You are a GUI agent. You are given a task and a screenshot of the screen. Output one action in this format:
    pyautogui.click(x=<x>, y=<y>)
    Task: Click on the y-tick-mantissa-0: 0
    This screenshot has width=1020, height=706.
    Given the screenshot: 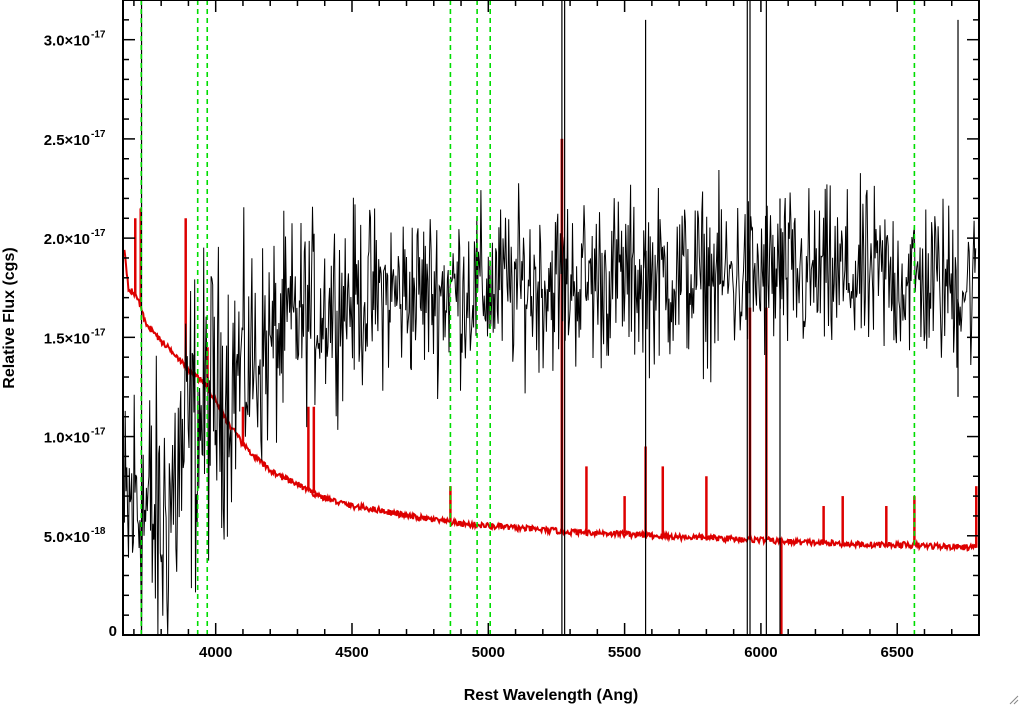 What is the action you would take?
    pyautogui.click(x=113, y=631)
    